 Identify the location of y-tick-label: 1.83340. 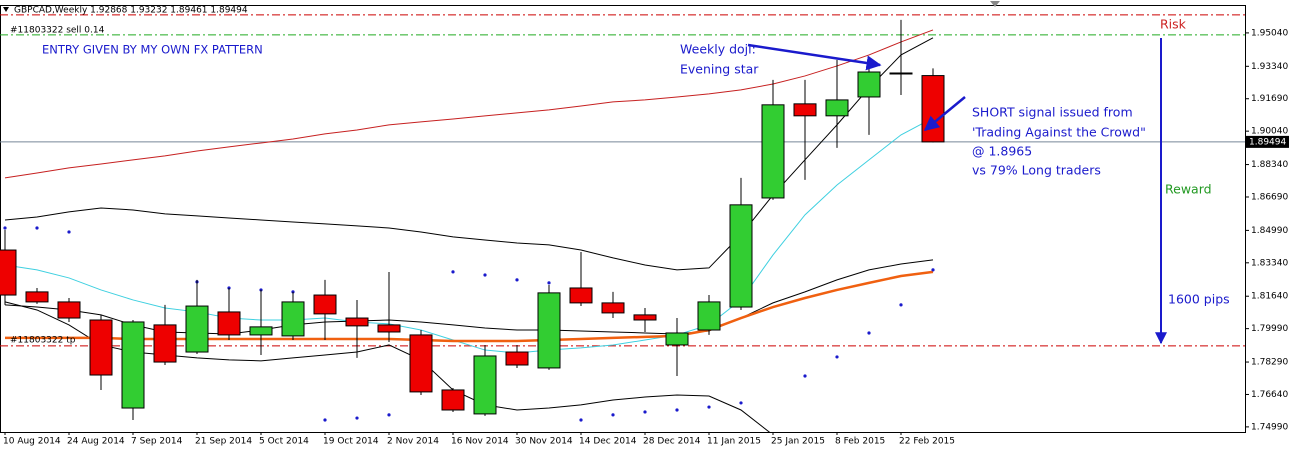
(1269, 263).